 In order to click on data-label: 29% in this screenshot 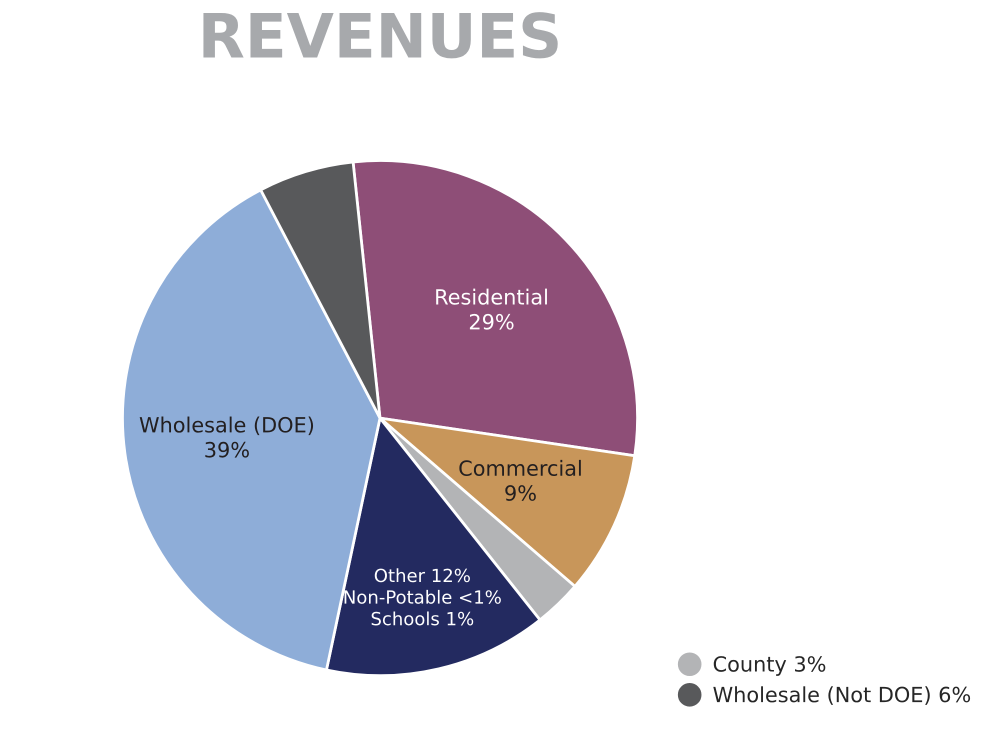, I will do `click(492, 322)`.